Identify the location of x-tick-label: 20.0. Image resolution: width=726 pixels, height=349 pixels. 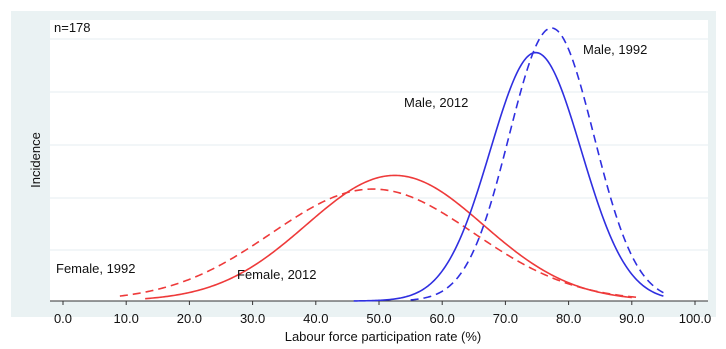
(189, 318).